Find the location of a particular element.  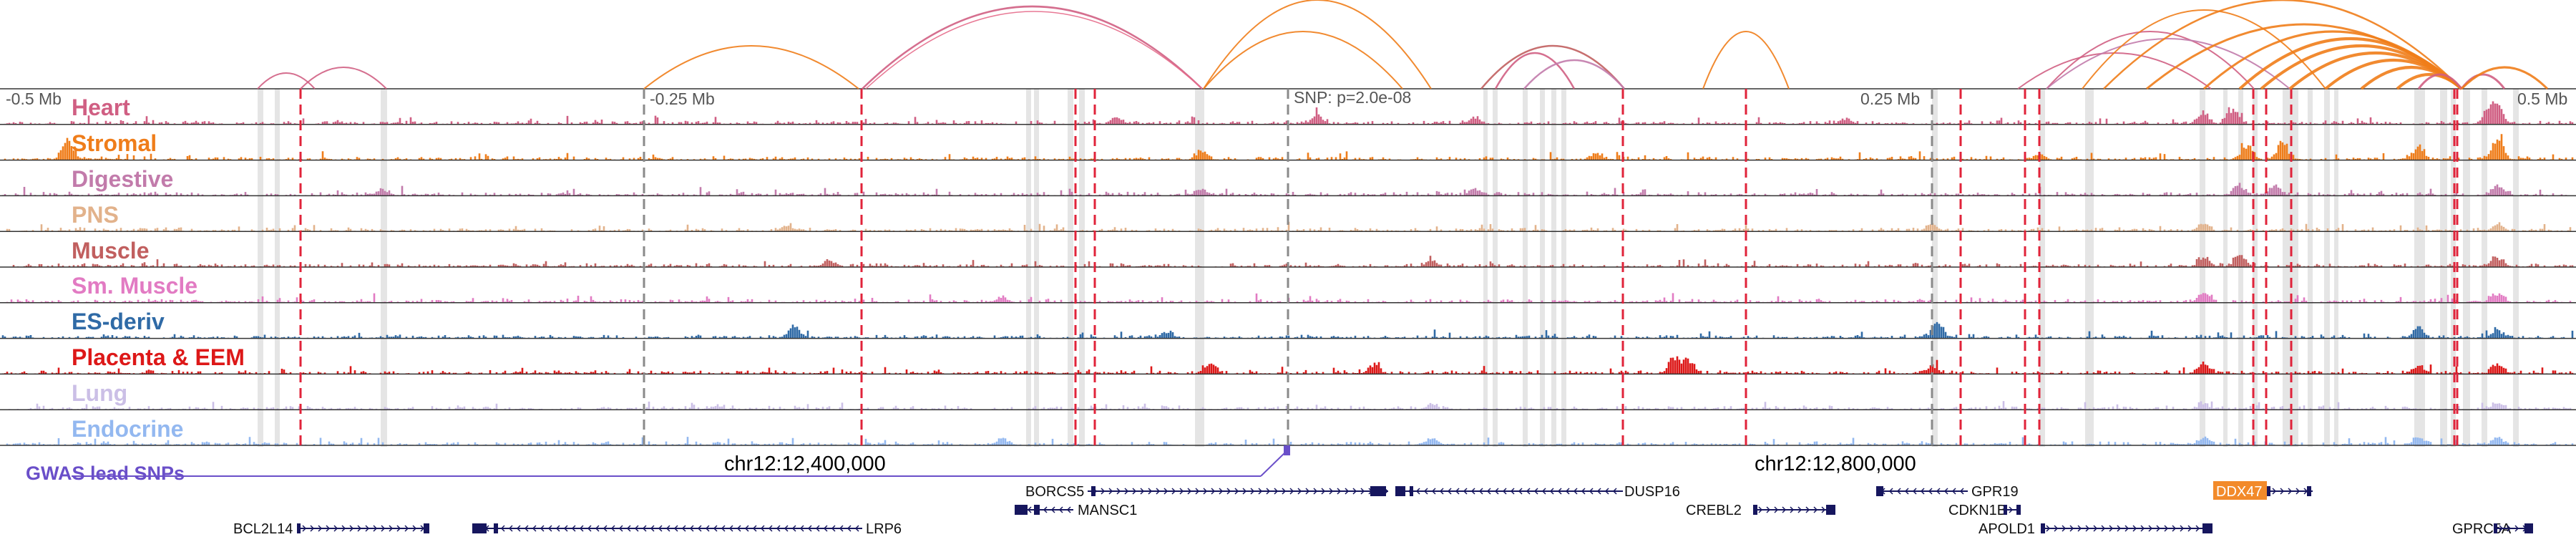

gwas-lead-snp-marker is located at coordinates (1287, 450).